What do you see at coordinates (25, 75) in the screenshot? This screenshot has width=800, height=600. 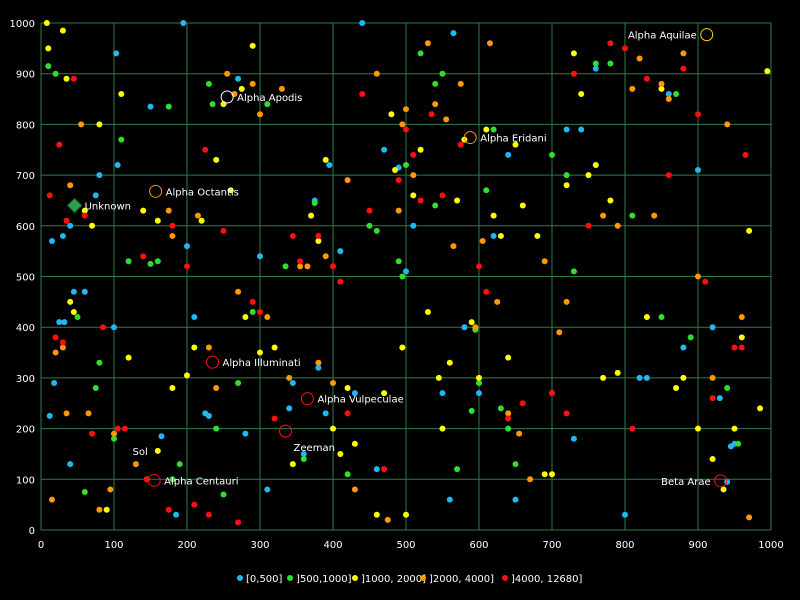 I see `y-tick-label: 900` at bounding box center [25, 75].